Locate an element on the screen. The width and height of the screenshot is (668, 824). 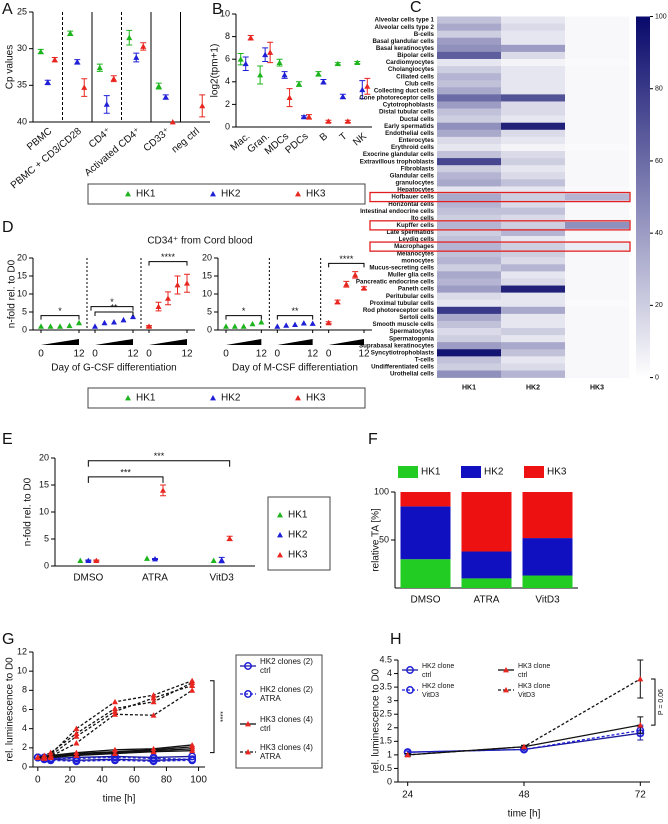
row-label: Urothelial cells is located at coordinates (412, 374).